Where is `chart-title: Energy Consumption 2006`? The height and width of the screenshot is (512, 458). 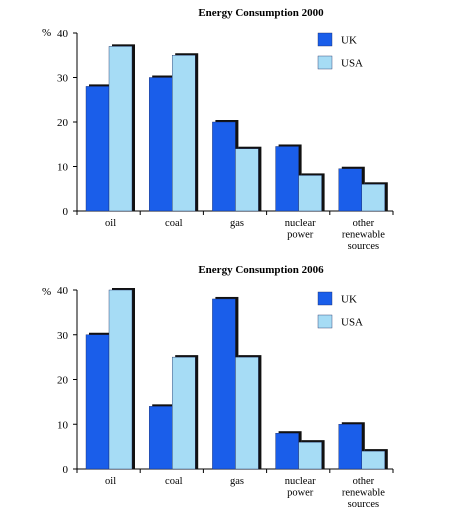
chart-title: Energy Consumption 2006 is located at coordinates (261, 270).